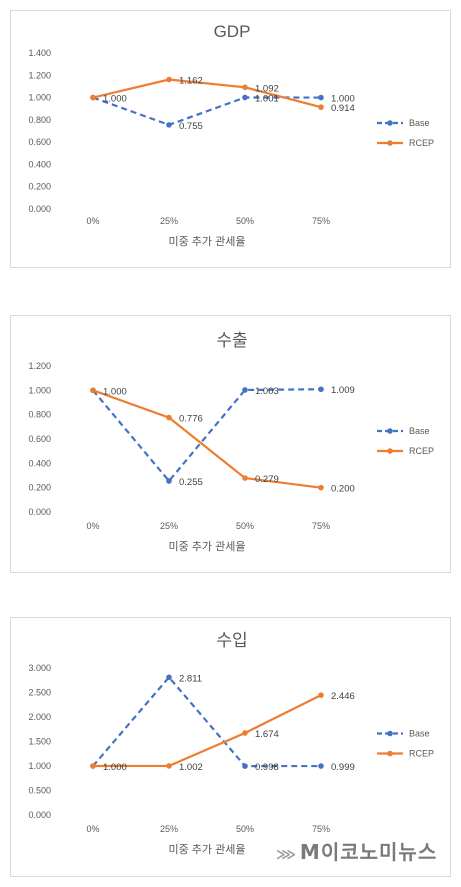  Describe the element at coordinates (267, 767) in the screenshot. I see `data-label-base: 0.998` at that location.